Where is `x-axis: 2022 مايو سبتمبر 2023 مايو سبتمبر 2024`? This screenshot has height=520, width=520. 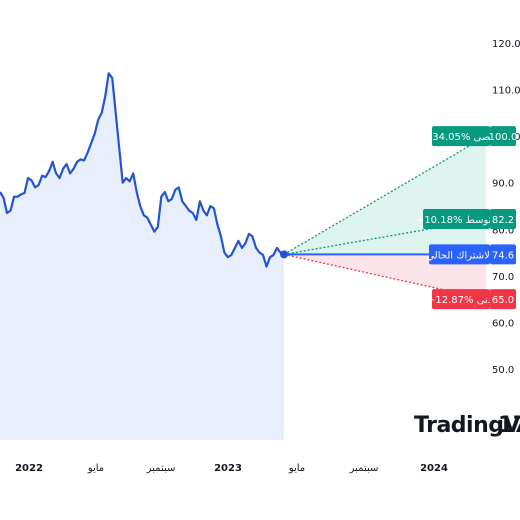 x-axis: 2022 مايو سبتمبر 2023 مايو سبتمبر 2024 is located at coordinates (231, 468).